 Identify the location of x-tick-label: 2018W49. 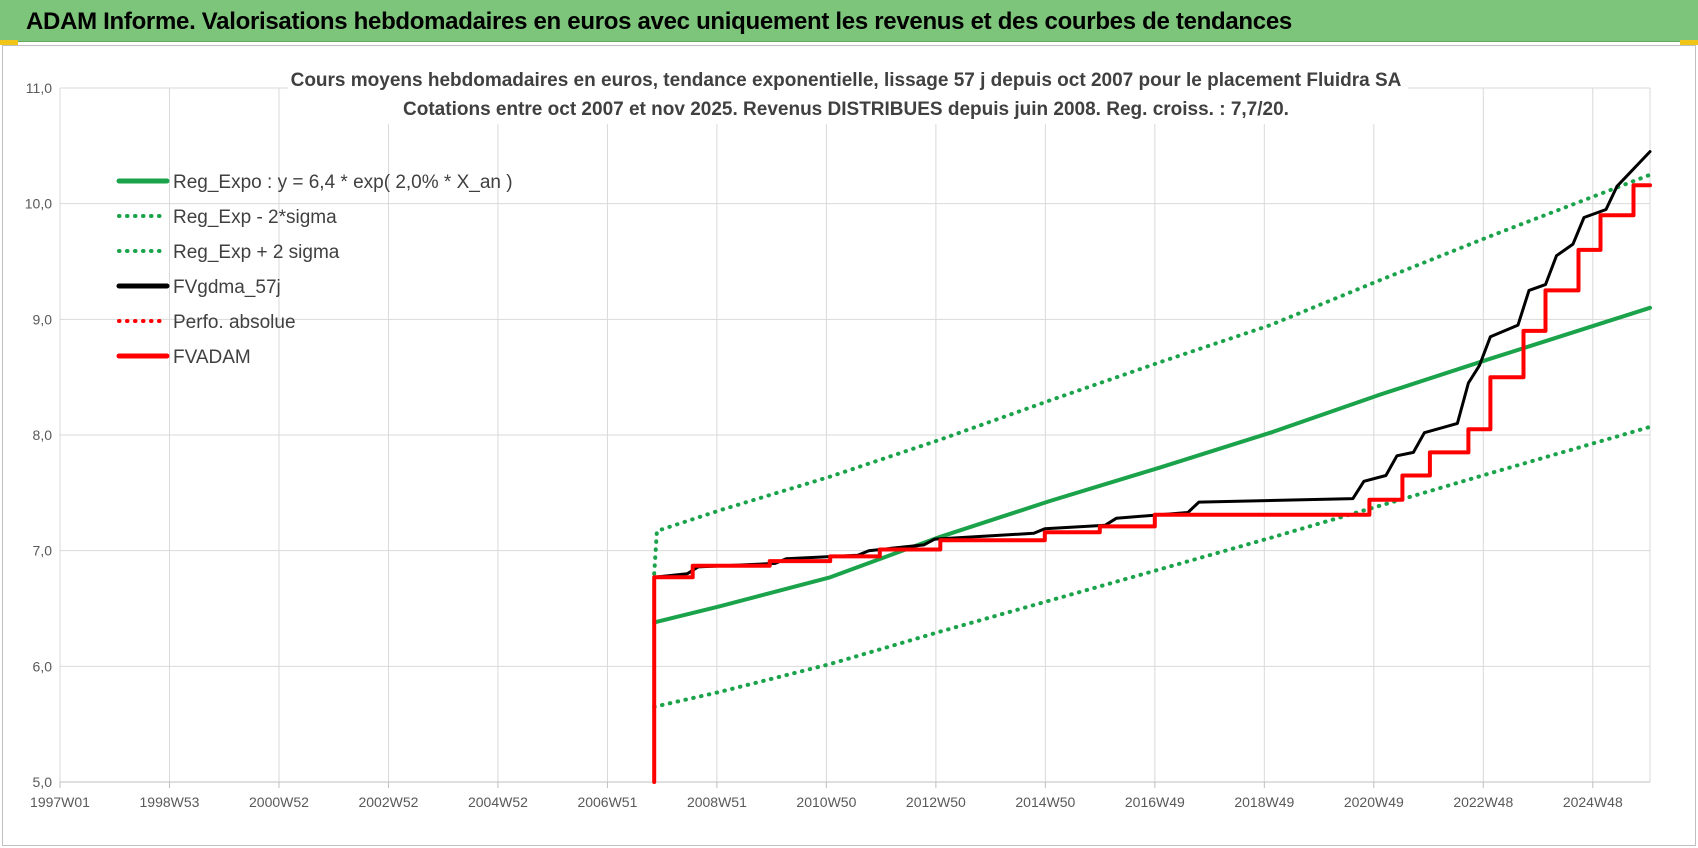
(1264, 802).